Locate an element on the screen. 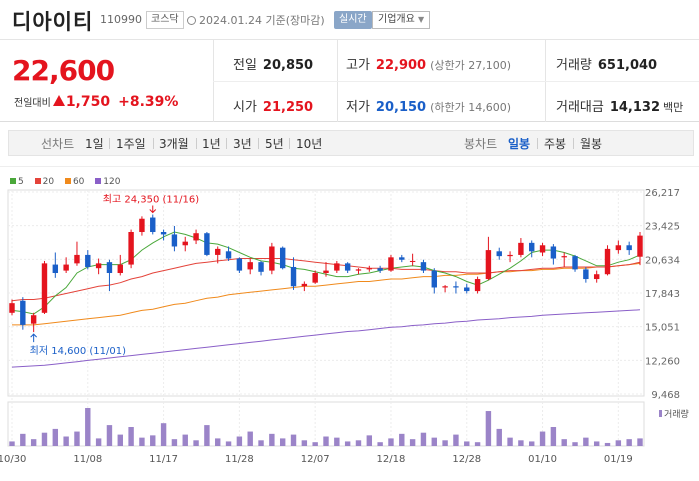 This screenshot has height=481, width=699. header-divider is located at coordinates (349, 39).